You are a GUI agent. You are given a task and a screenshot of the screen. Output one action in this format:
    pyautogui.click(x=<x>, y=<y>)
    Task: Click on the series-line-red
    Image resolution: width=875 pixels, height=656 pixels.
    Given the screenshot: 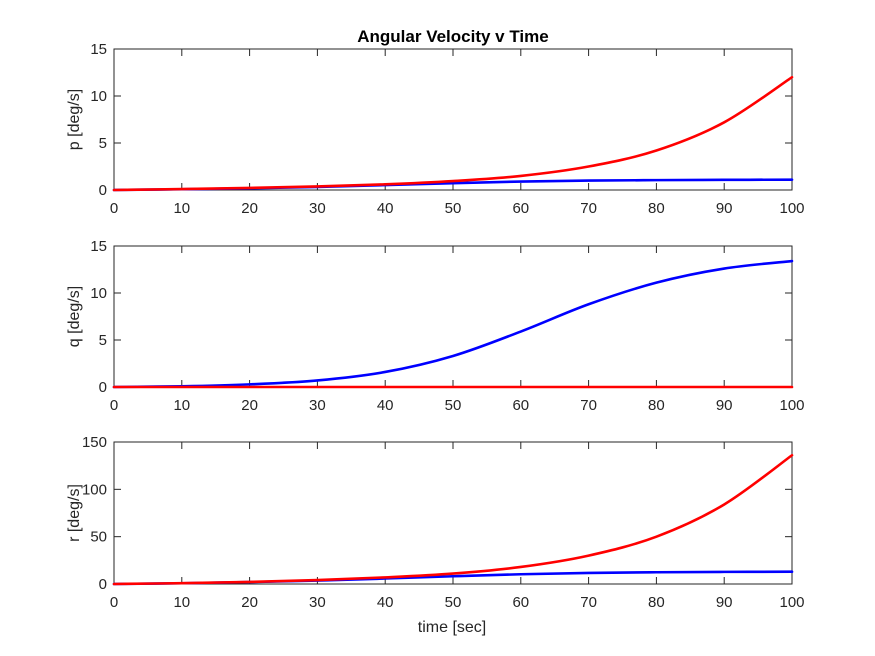 What is the action you would take?
    pyautogui.click(x=453, y=133)
    